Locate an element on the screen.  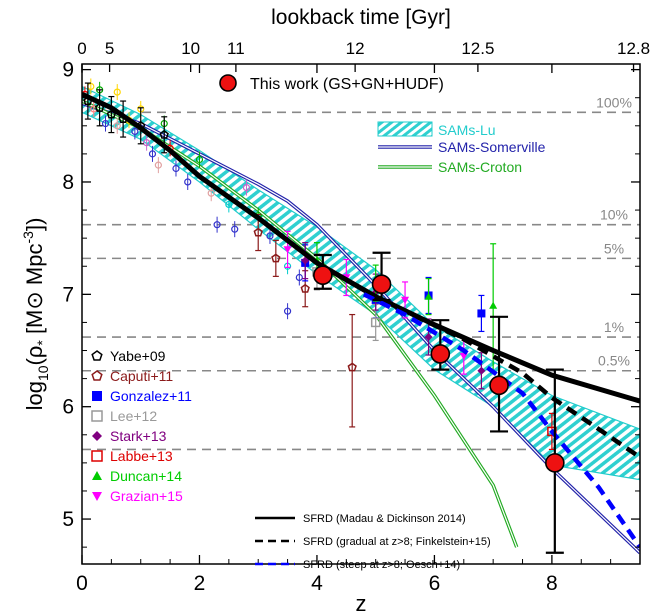
x-axis-title: z is located at coordinates (361, 603).